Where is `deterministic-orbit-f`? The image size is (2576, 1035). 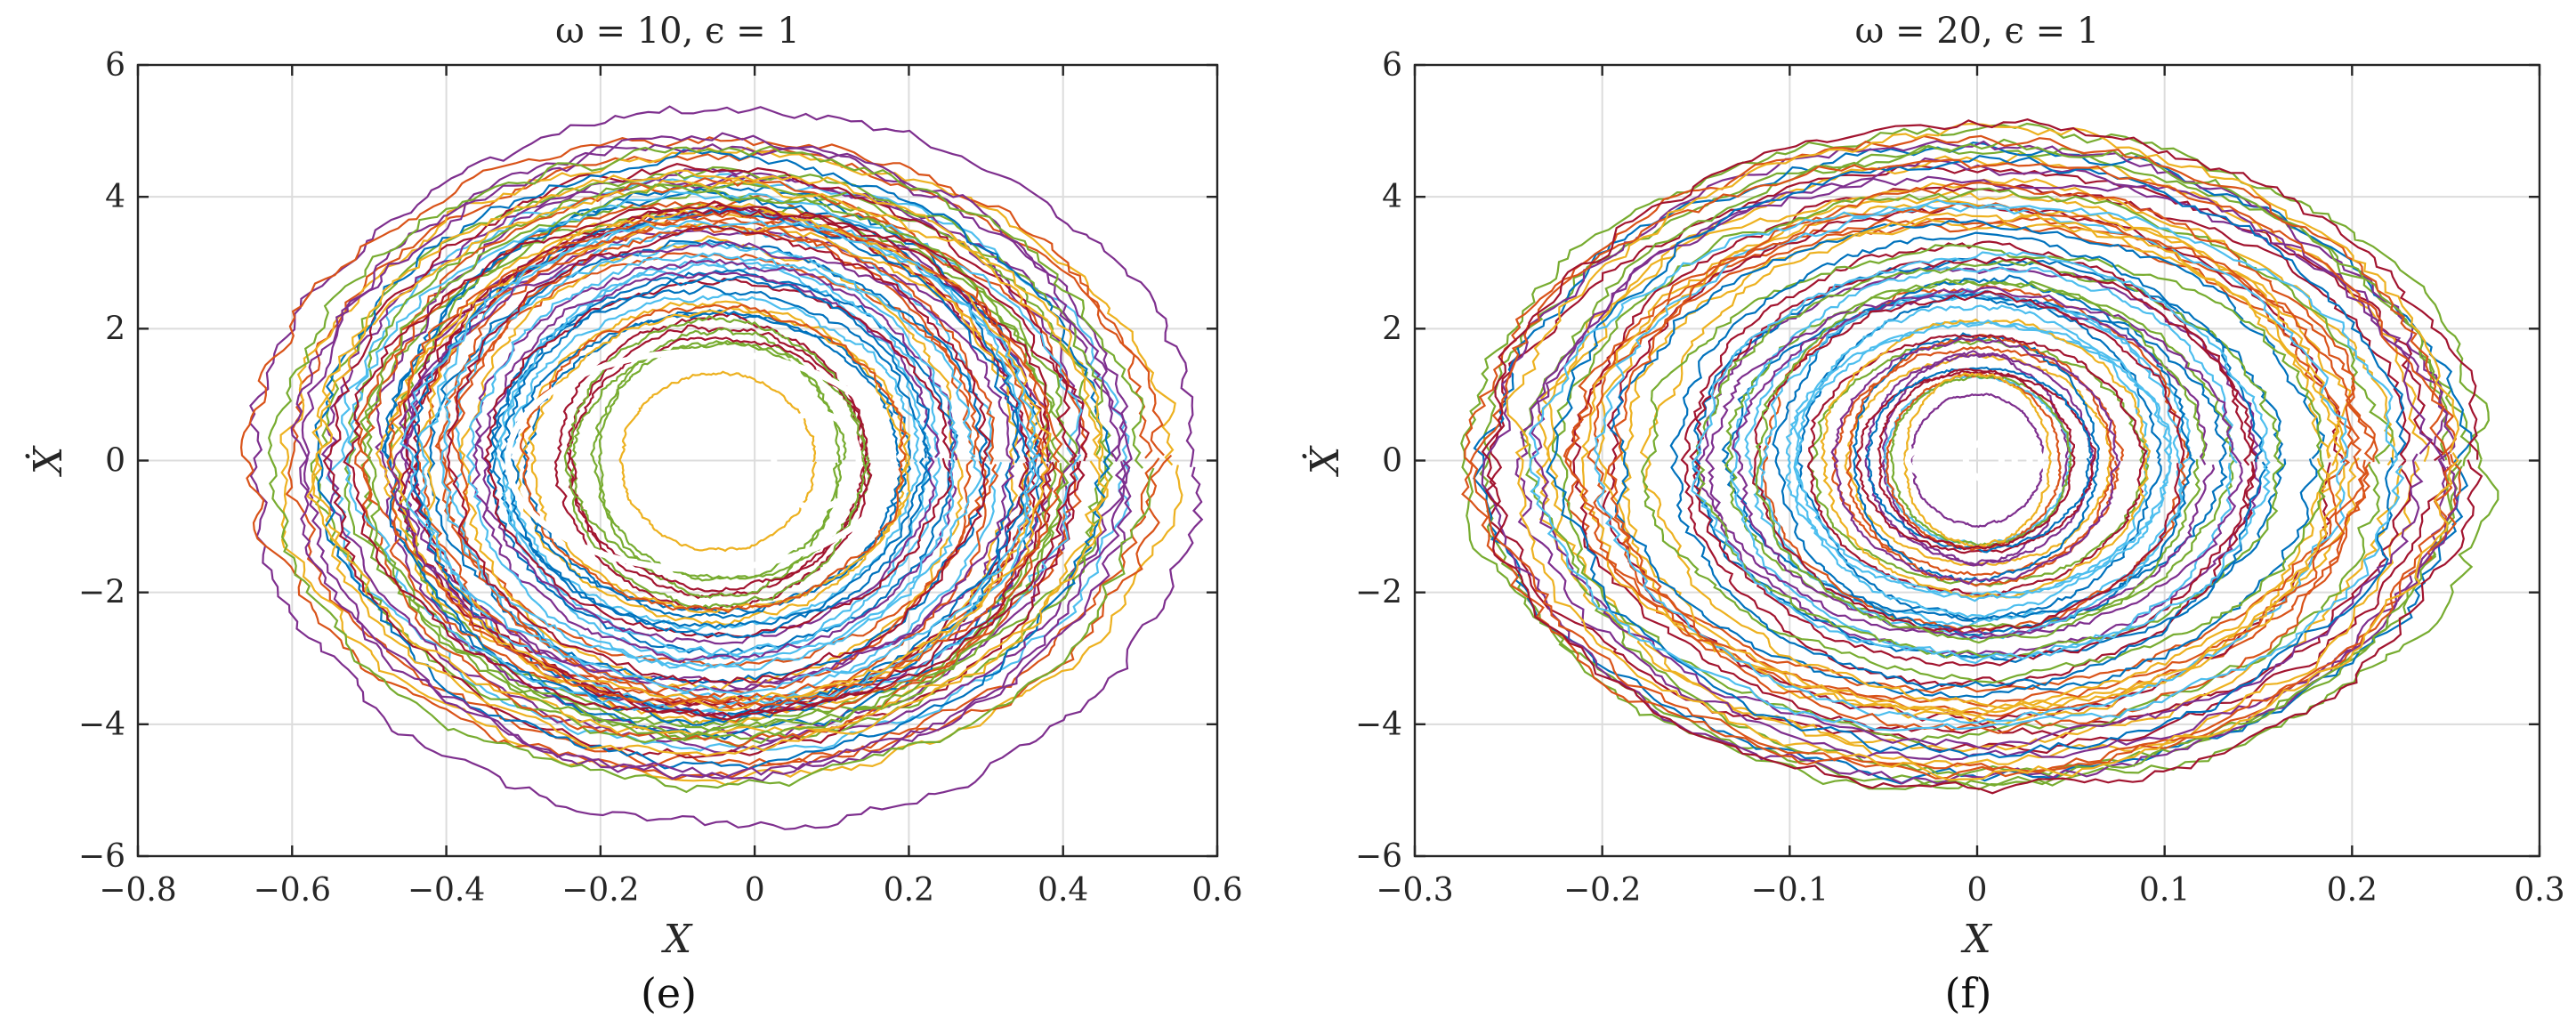 deterministic-orbit-f is located at coordinates (1974, 460).